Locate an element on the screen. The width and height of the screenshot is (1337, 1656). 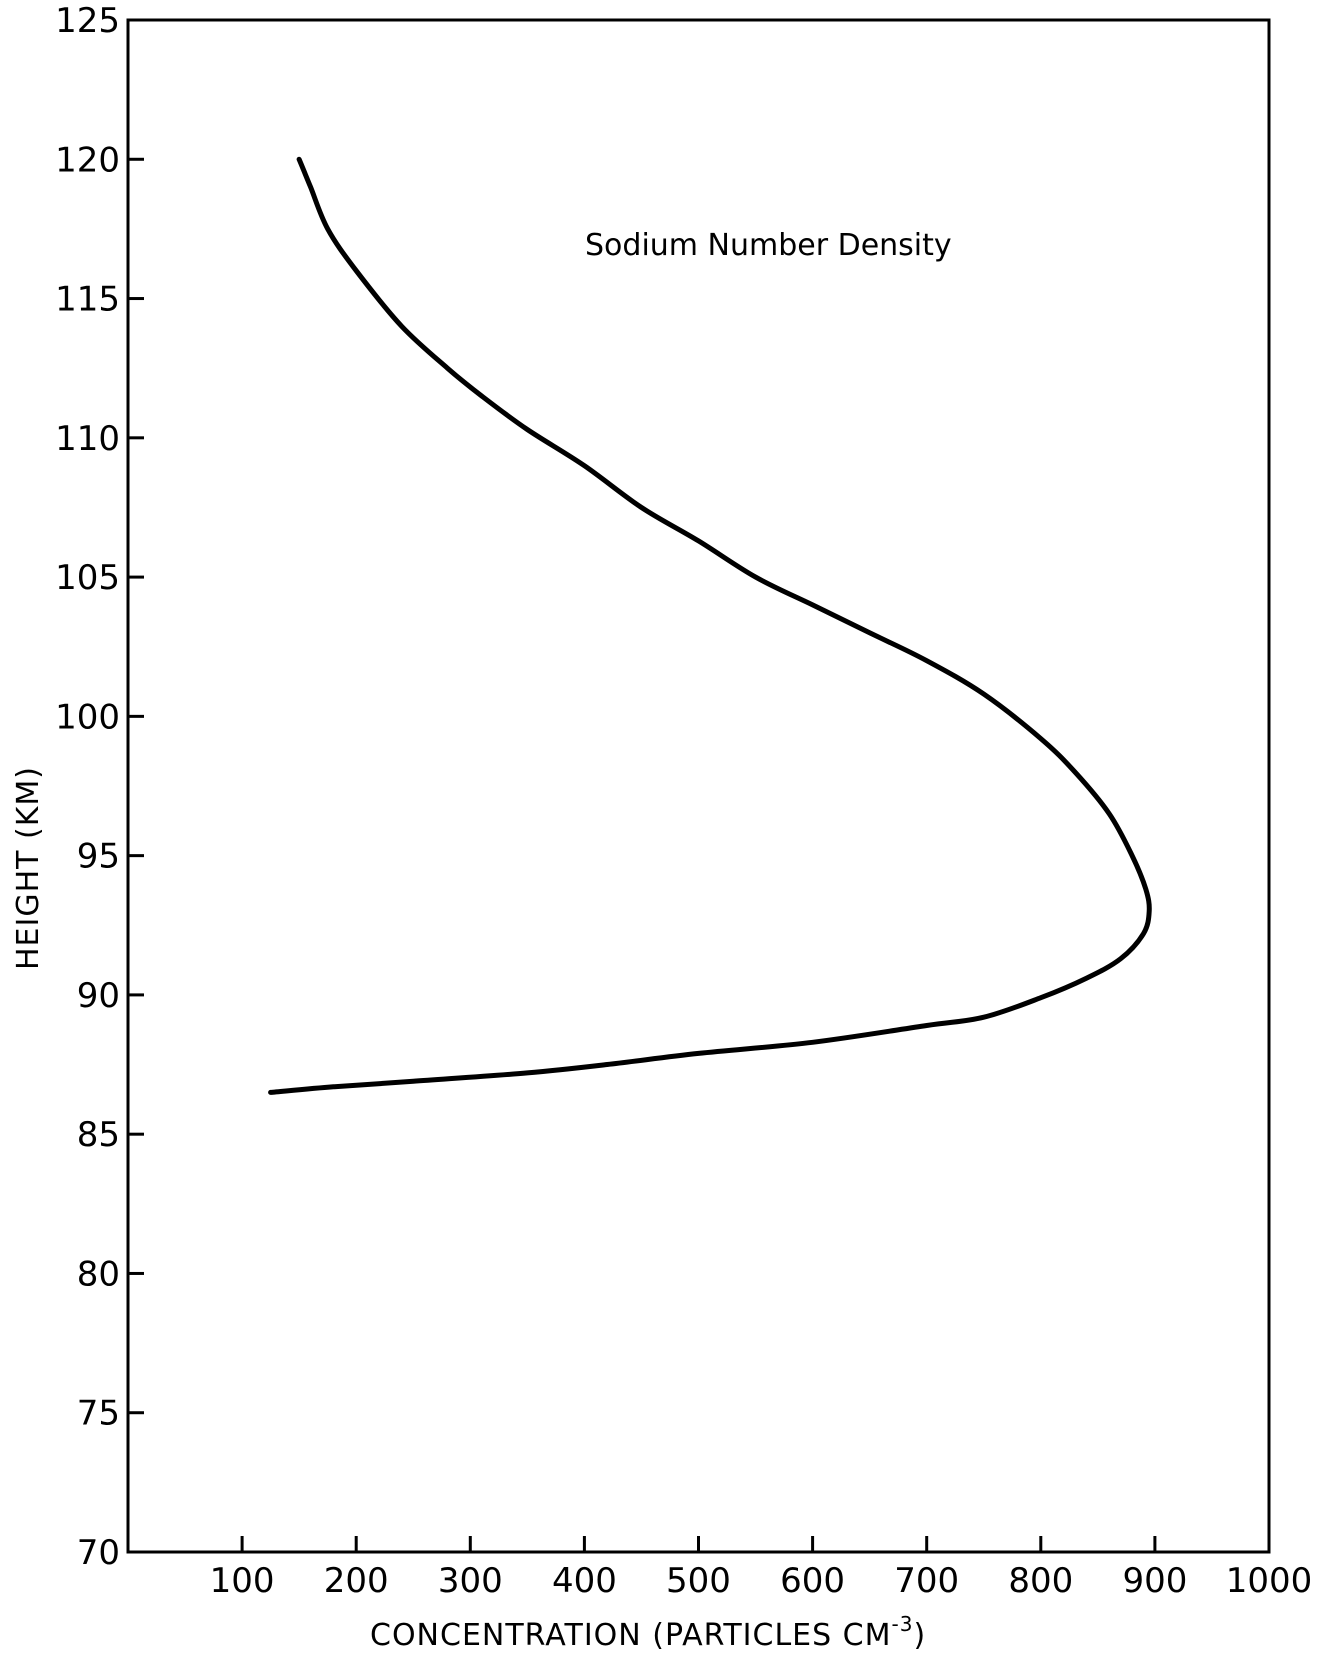
x-tick-label: 900 is located at coordinates (1154, 1581).